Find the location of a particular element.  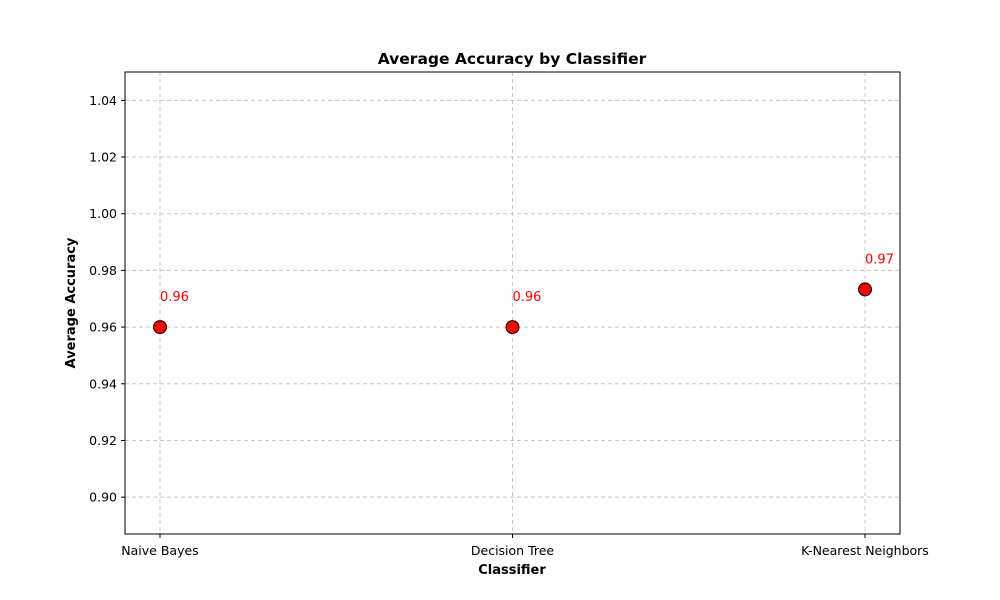

data-label: 0.97 is located at coordinates (879, 259).